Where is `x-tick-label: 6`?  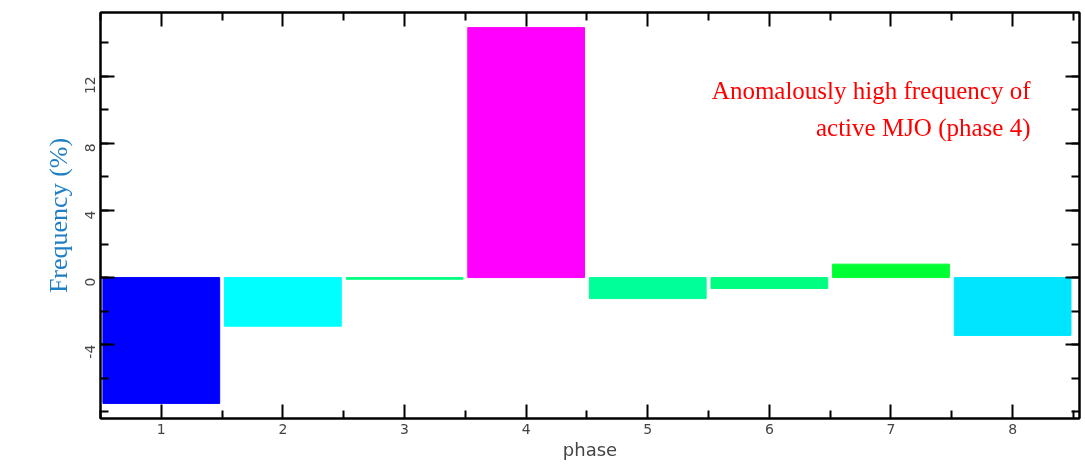 x-tick-label: 6 is located at coordinates (769, 428).